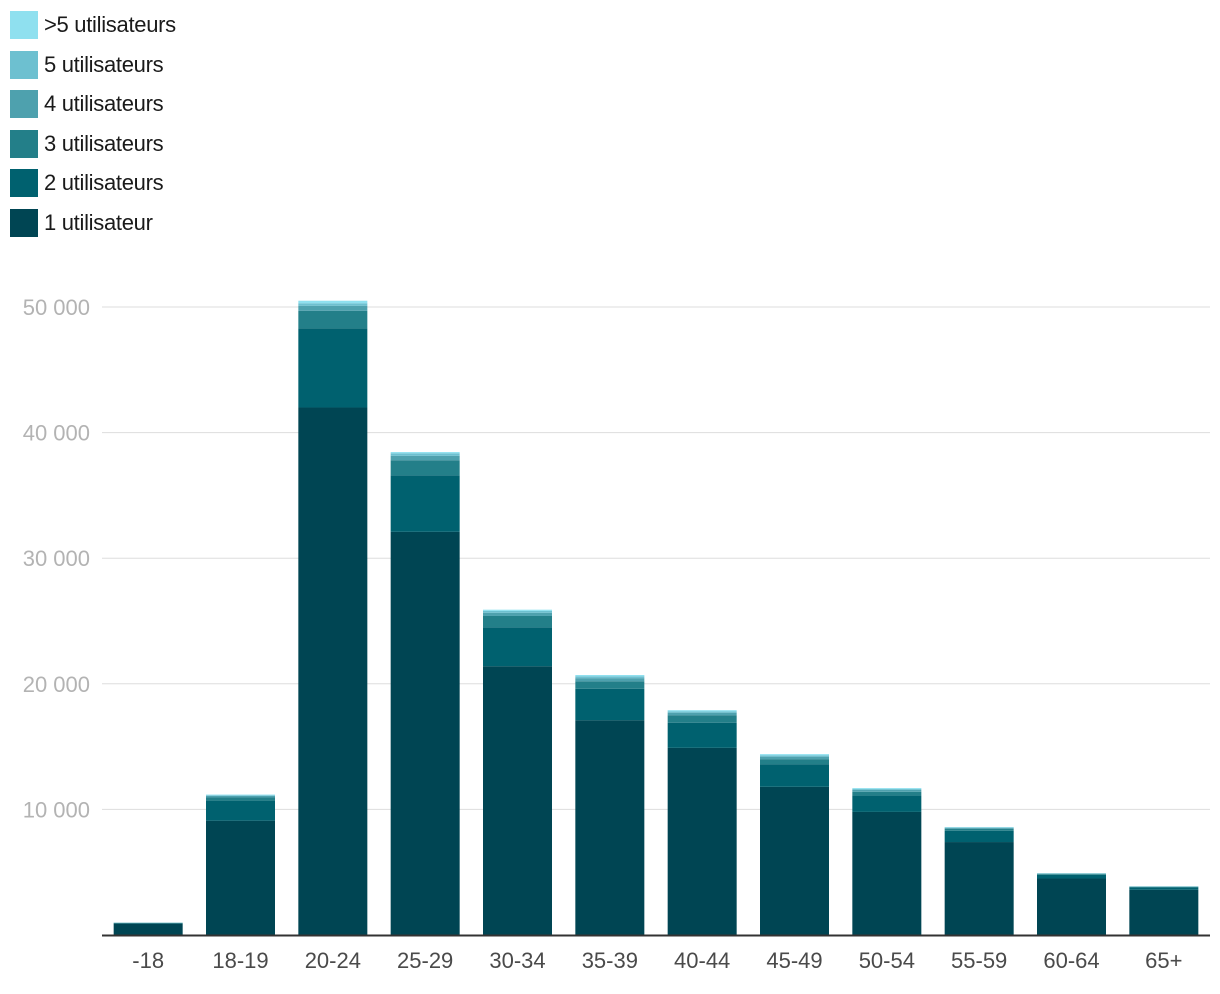 Image resolution: width=1220 pixels, height=994 pixels. What do you see at coordinates (56, 433) in the screenshot?
I see `y-tick-label: 40 000` at bounding box center [56, 433].